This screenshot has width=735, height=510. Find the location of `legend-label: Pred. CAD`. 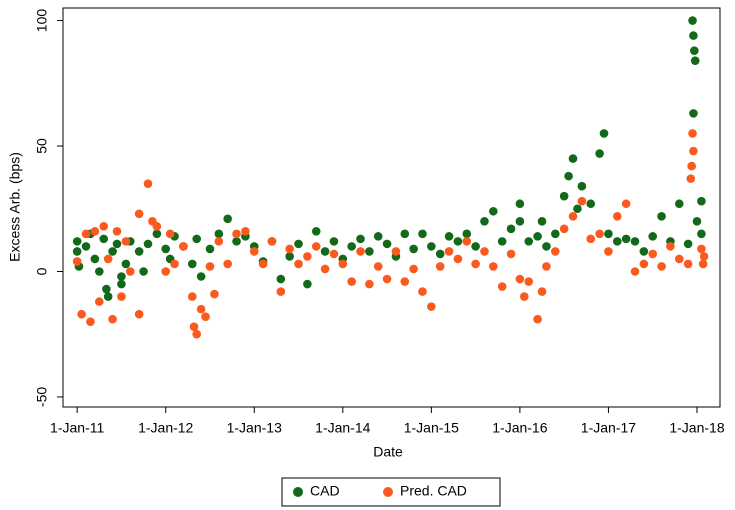

legend-label: Pred. CAD is located at coordinates (433, 491).